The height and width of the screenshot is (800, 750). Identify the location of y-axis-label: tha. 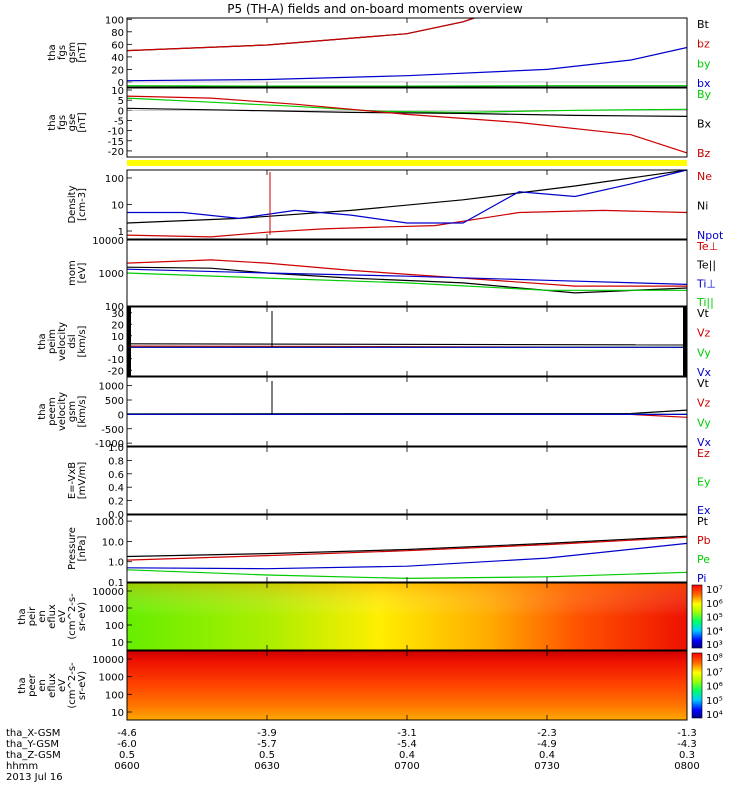
(22, 685).